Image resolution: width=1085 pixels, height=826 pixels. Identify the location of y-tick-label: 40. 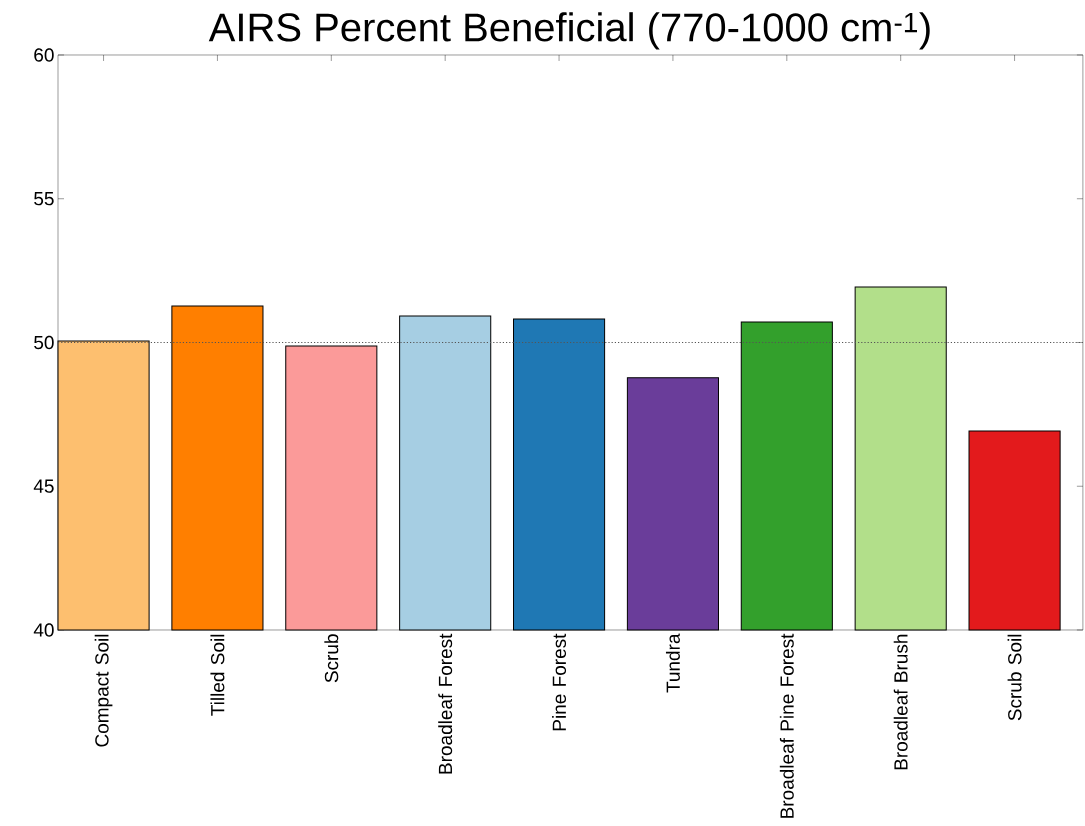
(43, 630).